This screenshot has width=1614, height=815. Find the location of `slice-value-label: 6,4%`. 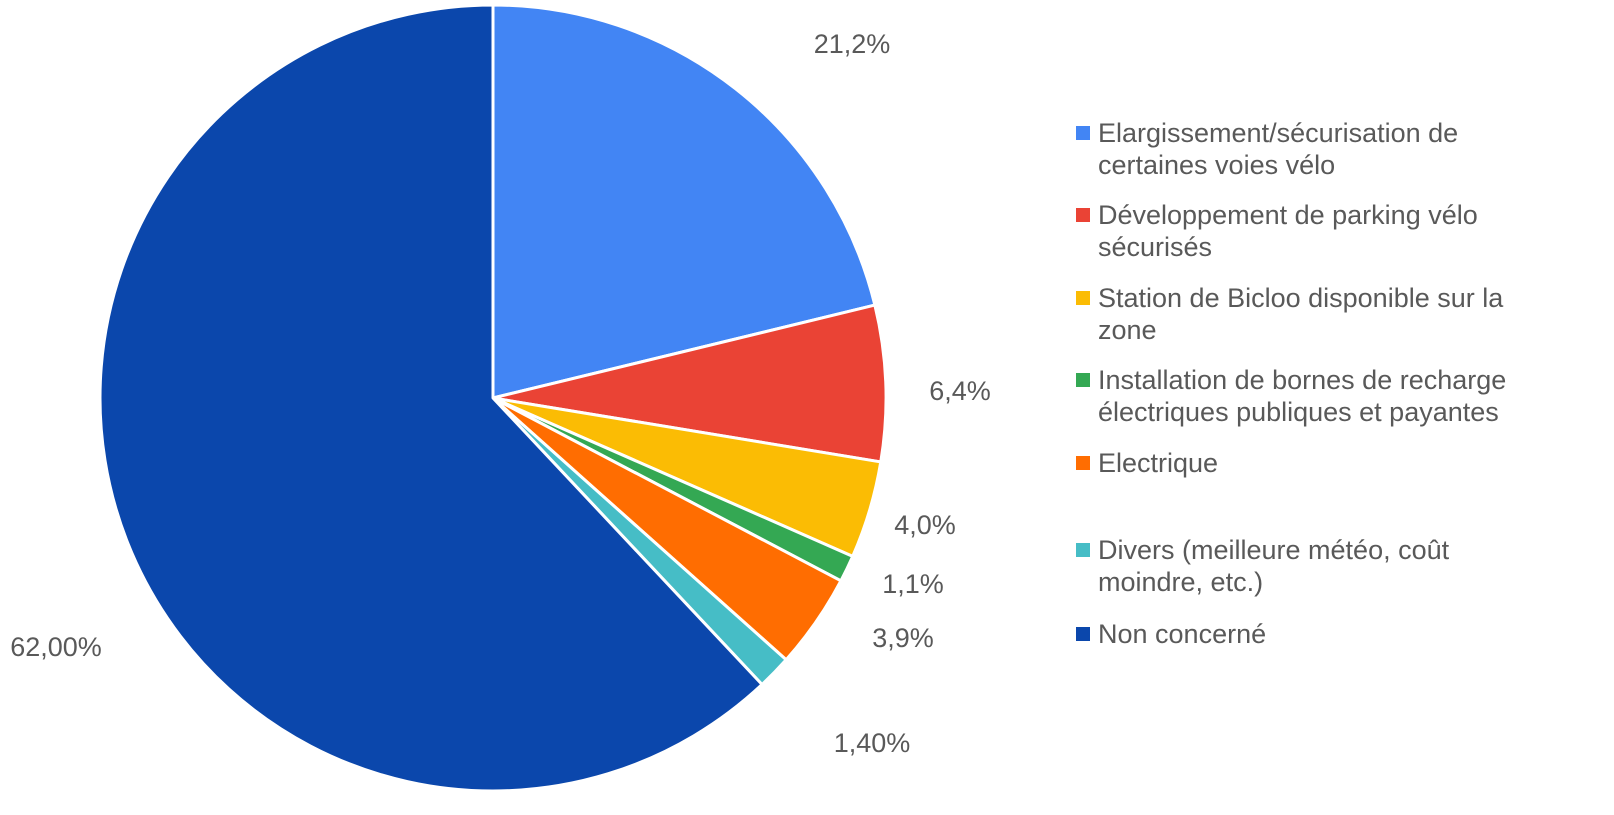

slice-value-label: 6,4% is located at coordinates (960, 391).